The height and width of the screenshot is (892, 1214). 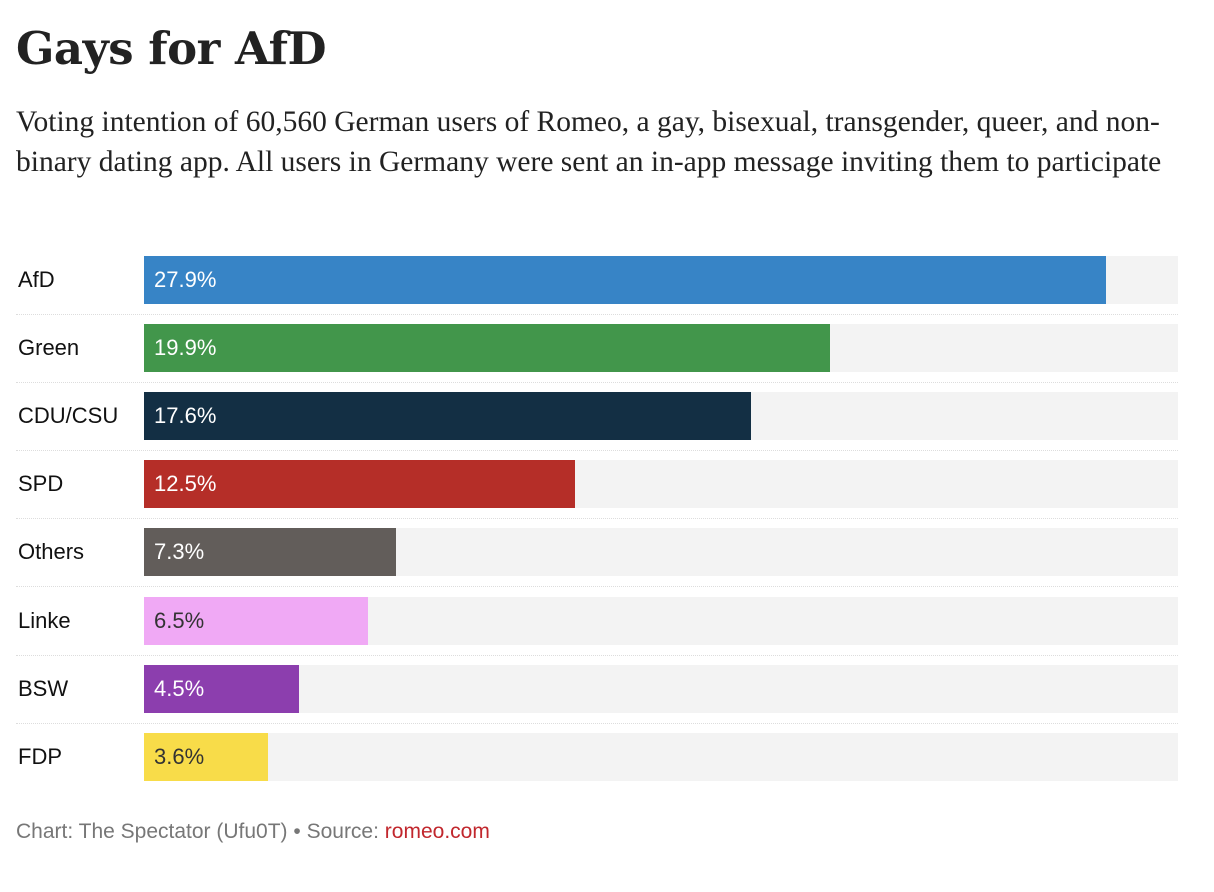 What do you see at coordinates (200, 831) in the screenshot?
I see `chart-credit: Chart: The Spectator (Ufu0T) • Source:` at bounding box center [200, 831].